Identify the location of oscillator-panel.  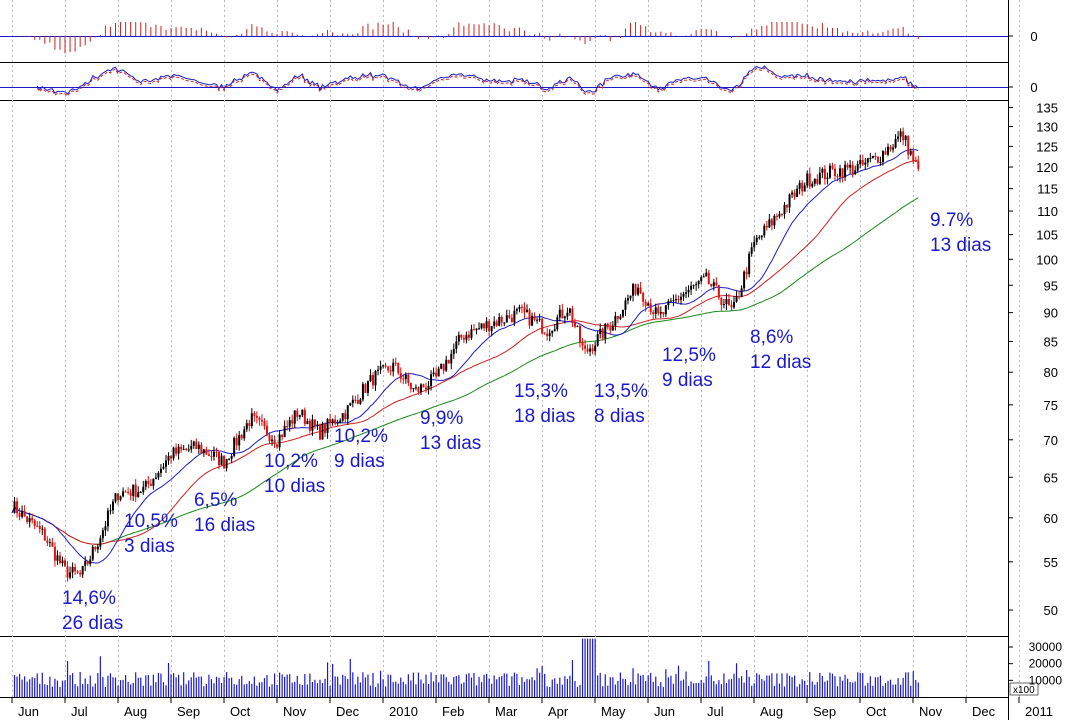
(504, 81).